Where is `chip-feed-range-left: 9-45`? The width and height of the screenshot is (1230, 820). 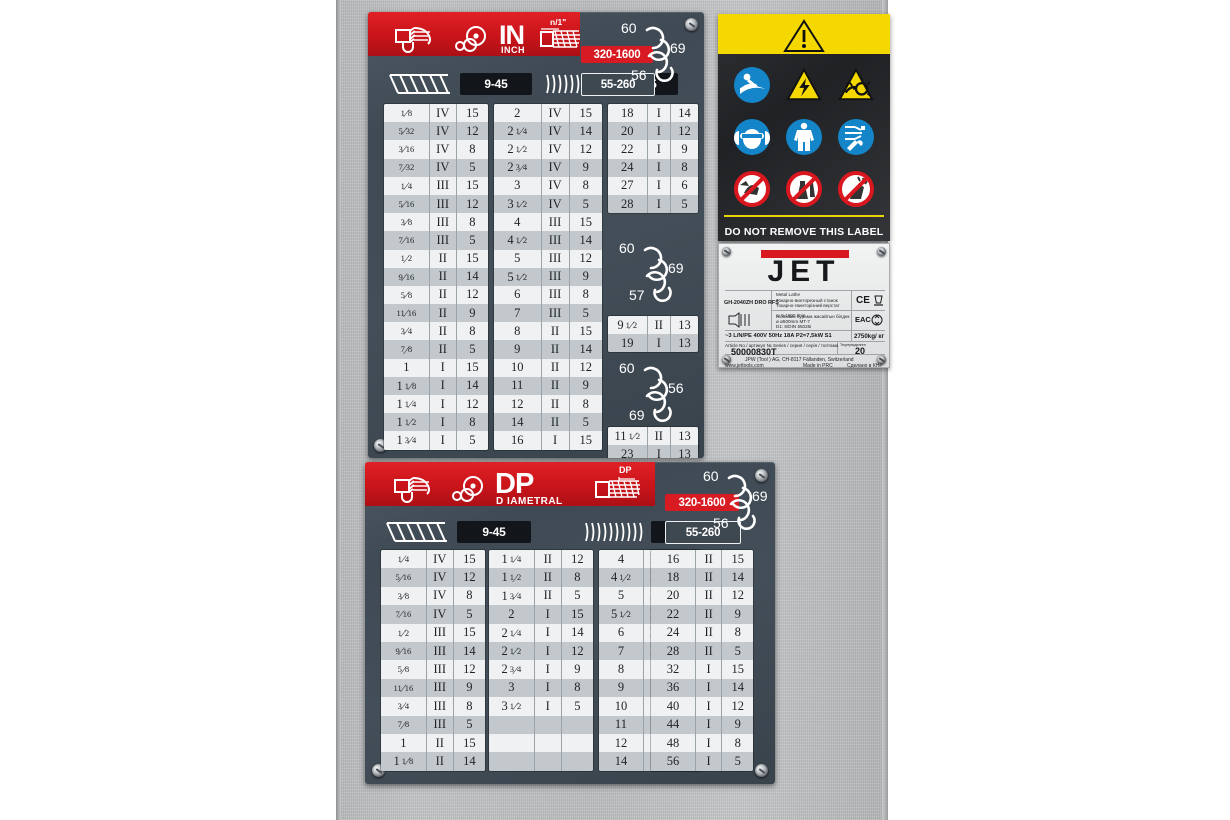 chip-feed-range-left: 9-45 is located at coordinates (494, 532).